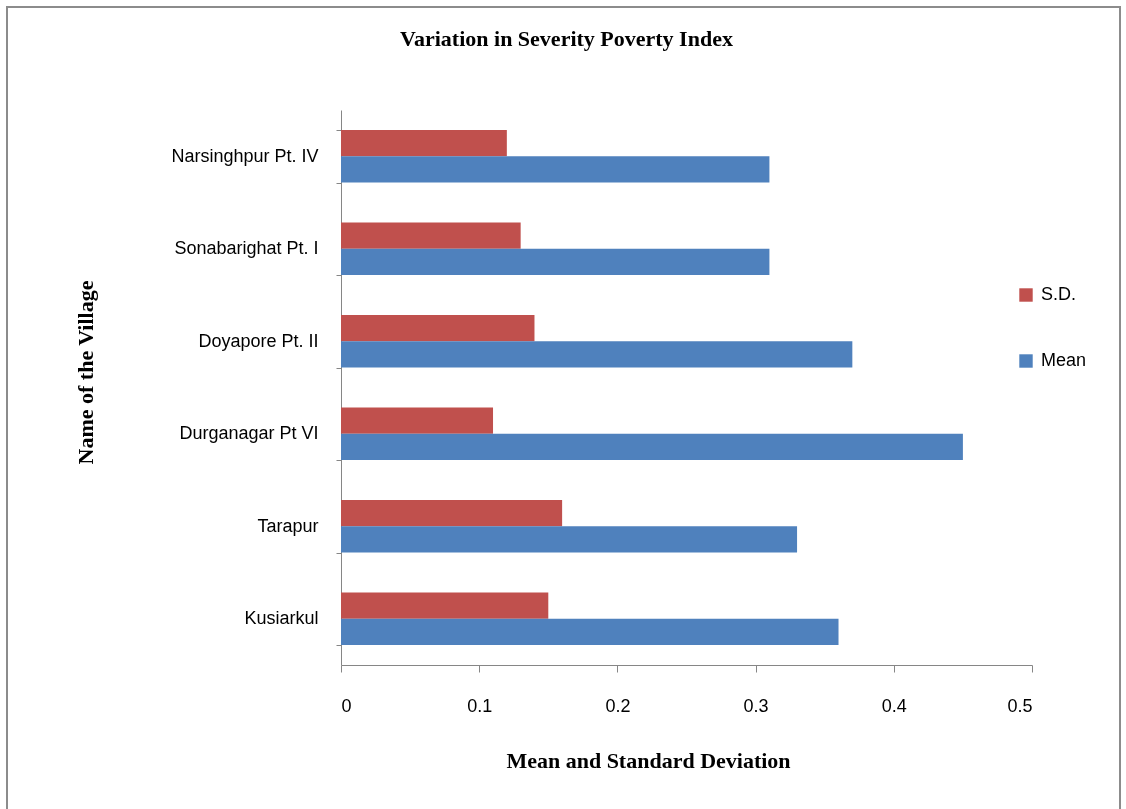 The height and width of the screenshot is (809, 1126). I want to click on x-tick-label: 0.2, so click(618, 705).